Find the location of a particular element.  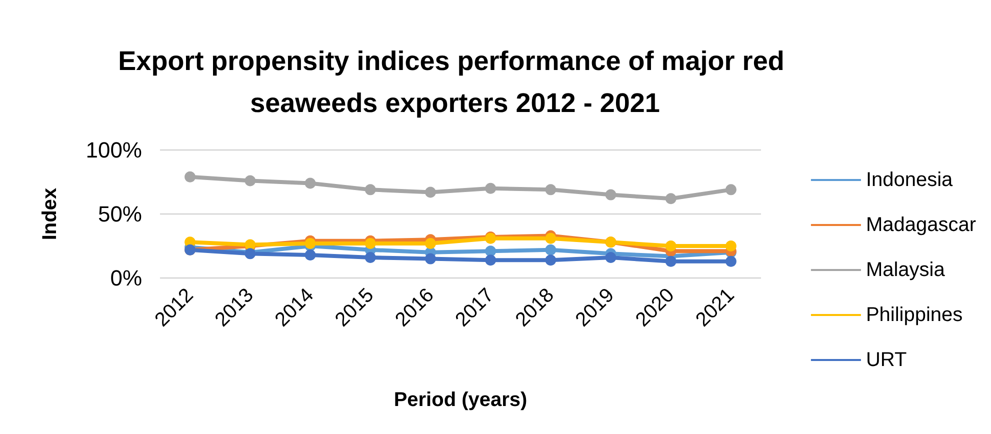

x-axis-title: Period (years) is located at coordinates (461, 400).